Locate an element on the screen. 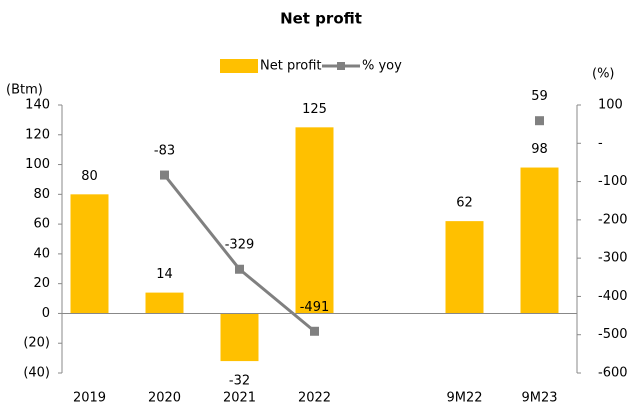 This screenshot has width=643, height=410. legend-swatch is located at coordinates (239, 66).